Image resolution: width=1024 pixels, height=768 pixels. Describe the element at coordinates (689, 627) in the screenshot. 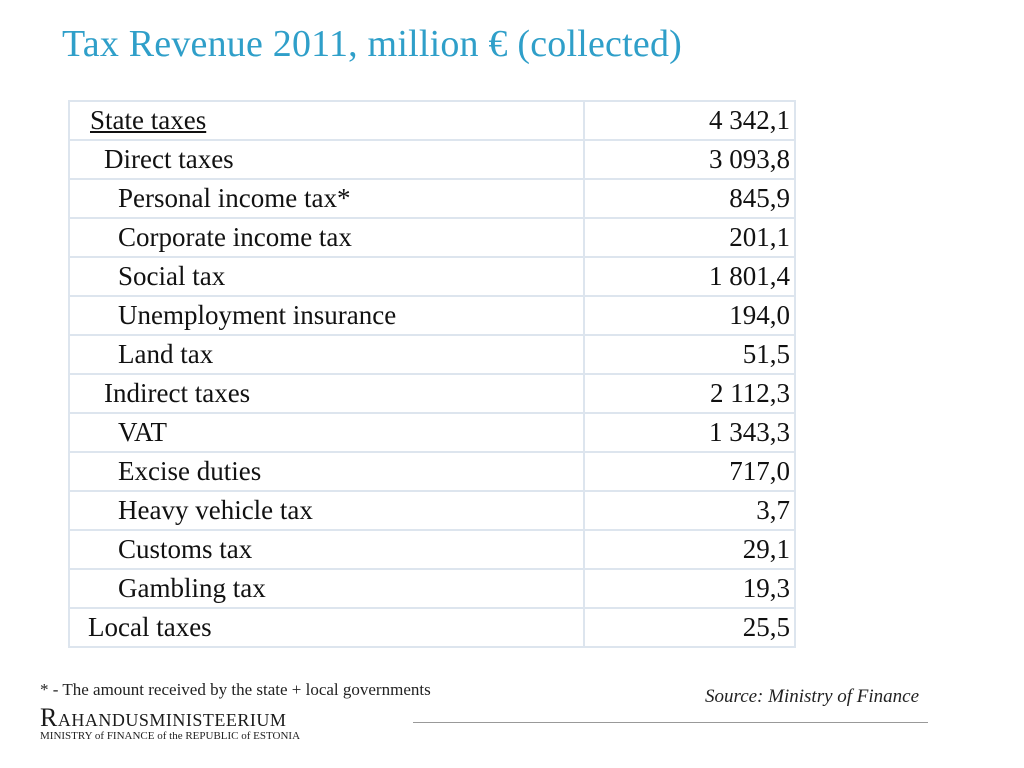

I see `row-value: 25,5` at that location.